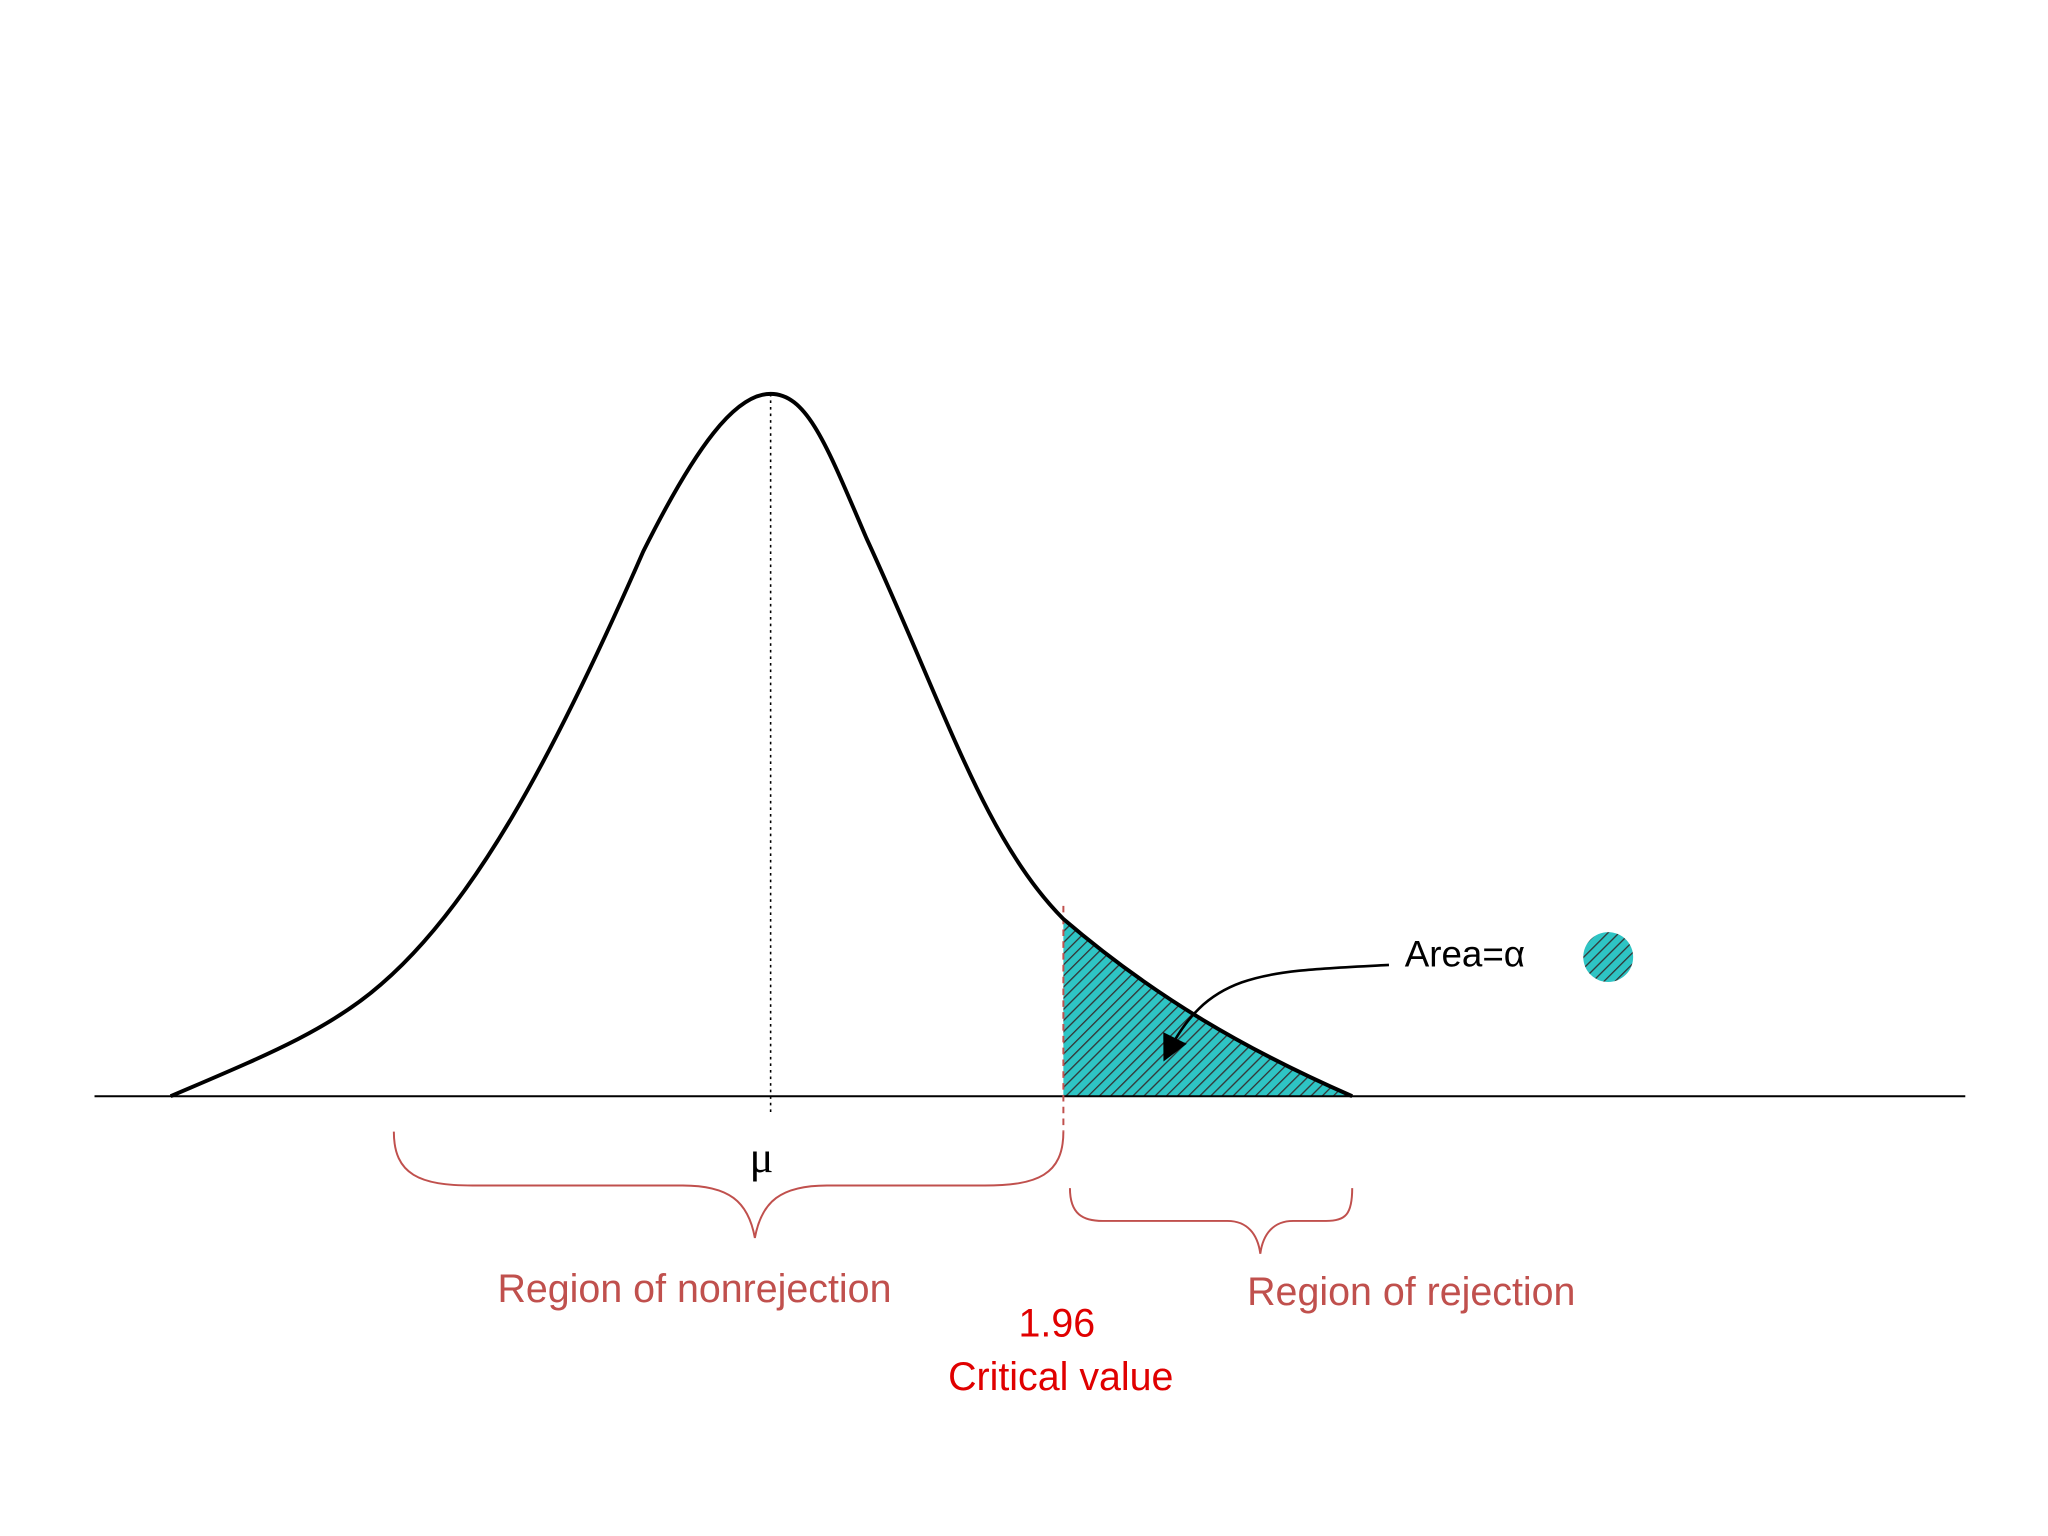 This screenshot has width=2048, height=1536. Describe the element at coordinates (1060, 1377) in the screenshot. I see `critical-label: Critical value` at that location.